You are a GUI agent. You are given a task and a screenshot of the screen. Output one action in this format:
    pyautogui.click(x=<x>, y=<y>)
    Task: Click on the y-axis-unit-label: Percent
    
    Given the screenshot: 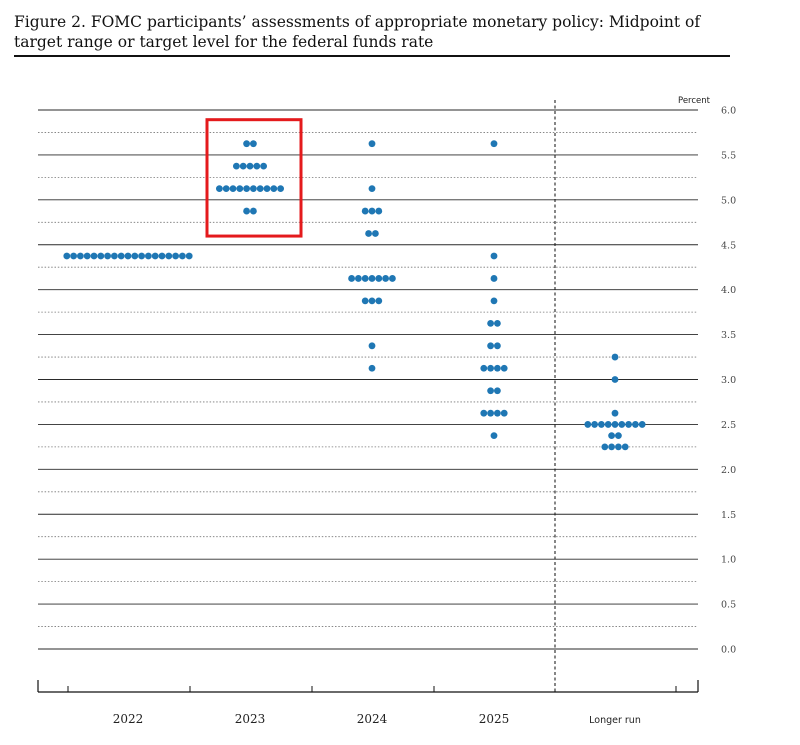 What is the action you would take?
    pyautogui.click(x=694, y=101)
    